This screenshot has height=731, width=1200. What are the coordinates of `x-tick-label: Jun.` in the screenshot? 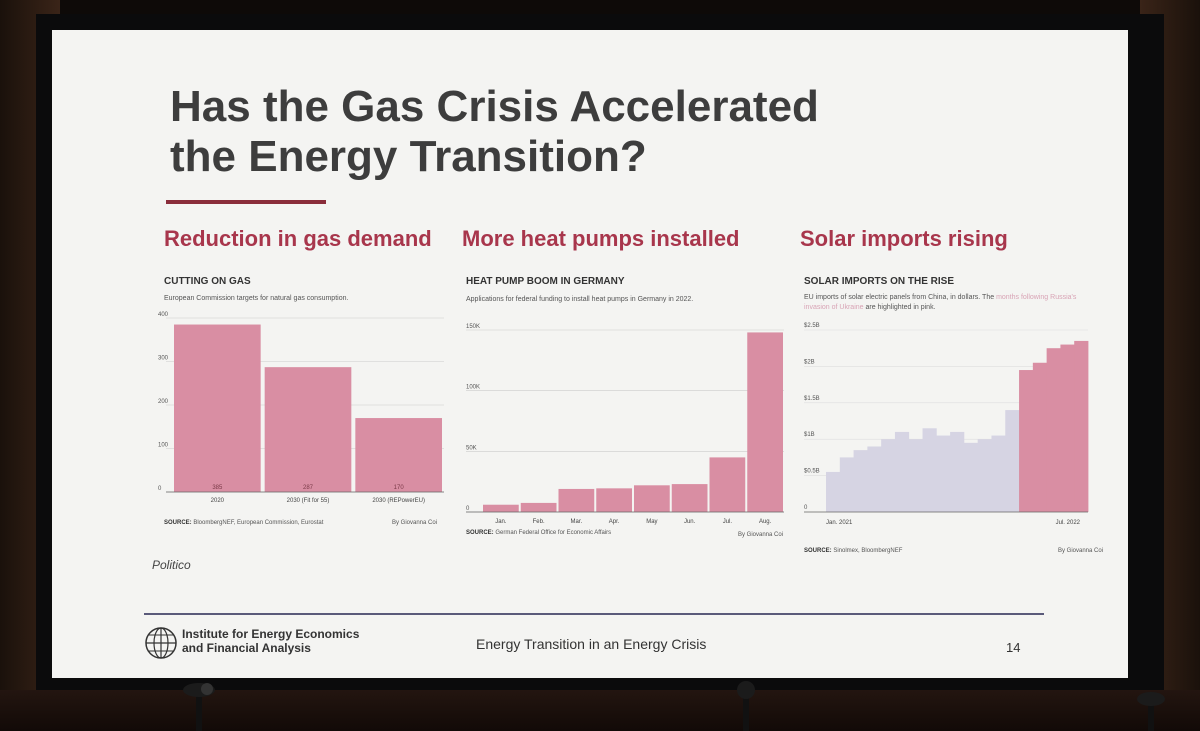 It's located at (690, 522).